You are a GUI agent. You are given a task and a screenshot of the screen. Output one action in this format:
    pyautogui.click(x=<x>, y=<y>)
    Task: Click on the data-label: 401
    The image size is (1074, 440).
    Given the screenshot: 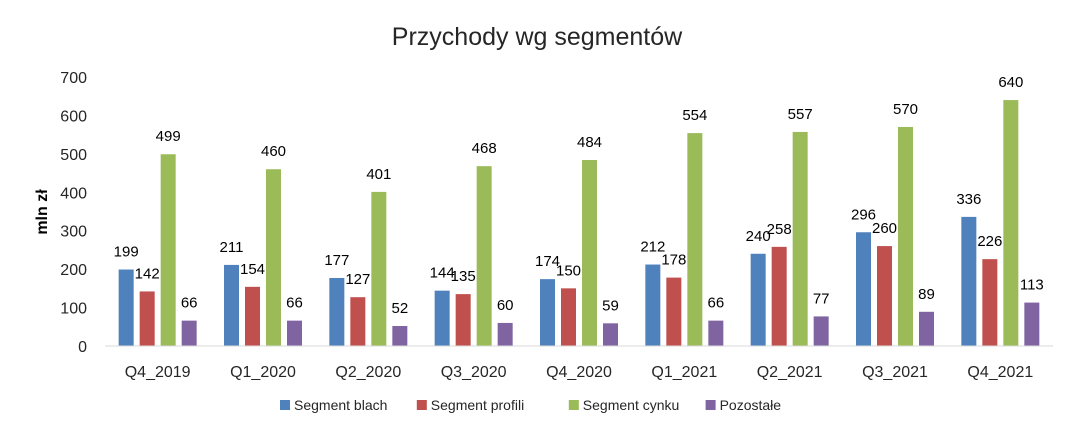 What is the action you would take?
    pyautogui.click(x=378, y=174)
    